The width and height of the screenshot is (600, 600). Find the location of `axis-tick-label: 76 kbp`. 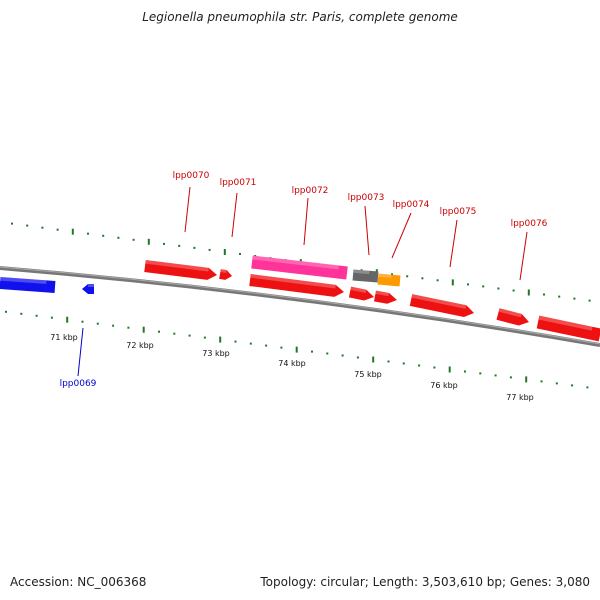

axis-tick-label: 76 kbp is located at coordinates (444, 385).